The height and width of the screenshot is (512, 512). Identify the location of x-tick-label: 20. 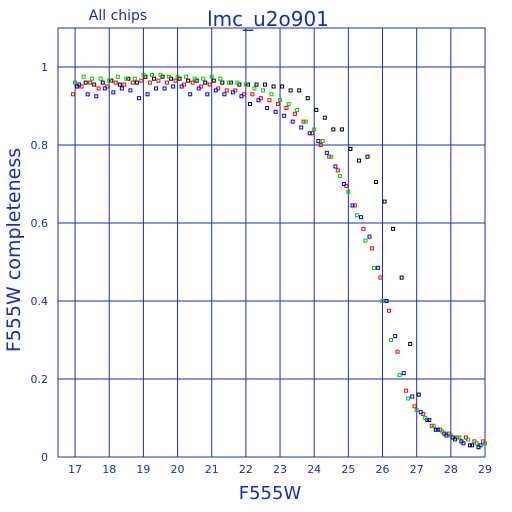
(178, 469).